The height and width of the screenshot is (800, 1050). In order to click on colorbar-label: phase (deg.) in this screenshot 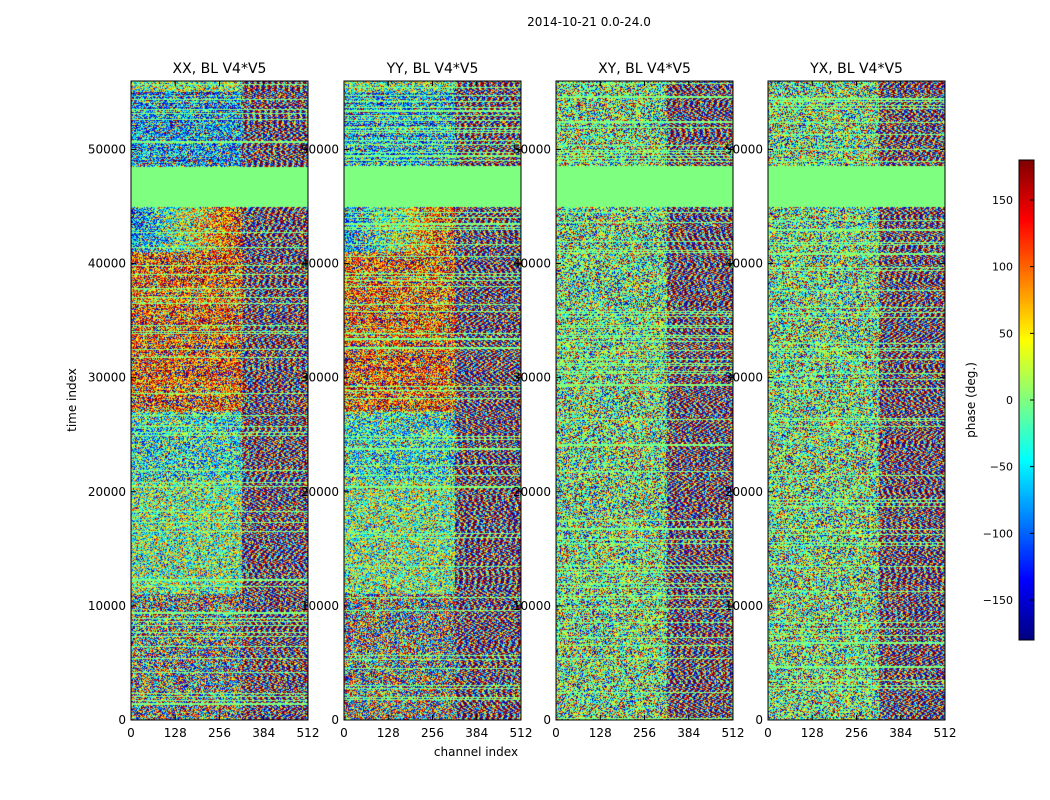, I will do `click(971, 400)`.